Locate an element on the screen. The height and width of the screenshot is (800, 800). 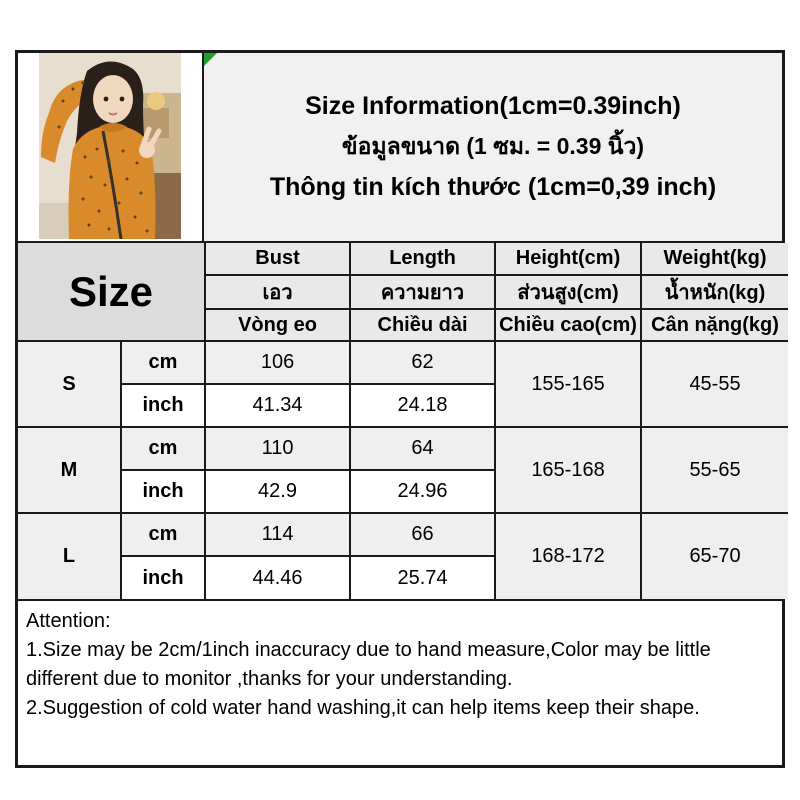
unit-inch-m: inch is located at coordinates (163, 491).